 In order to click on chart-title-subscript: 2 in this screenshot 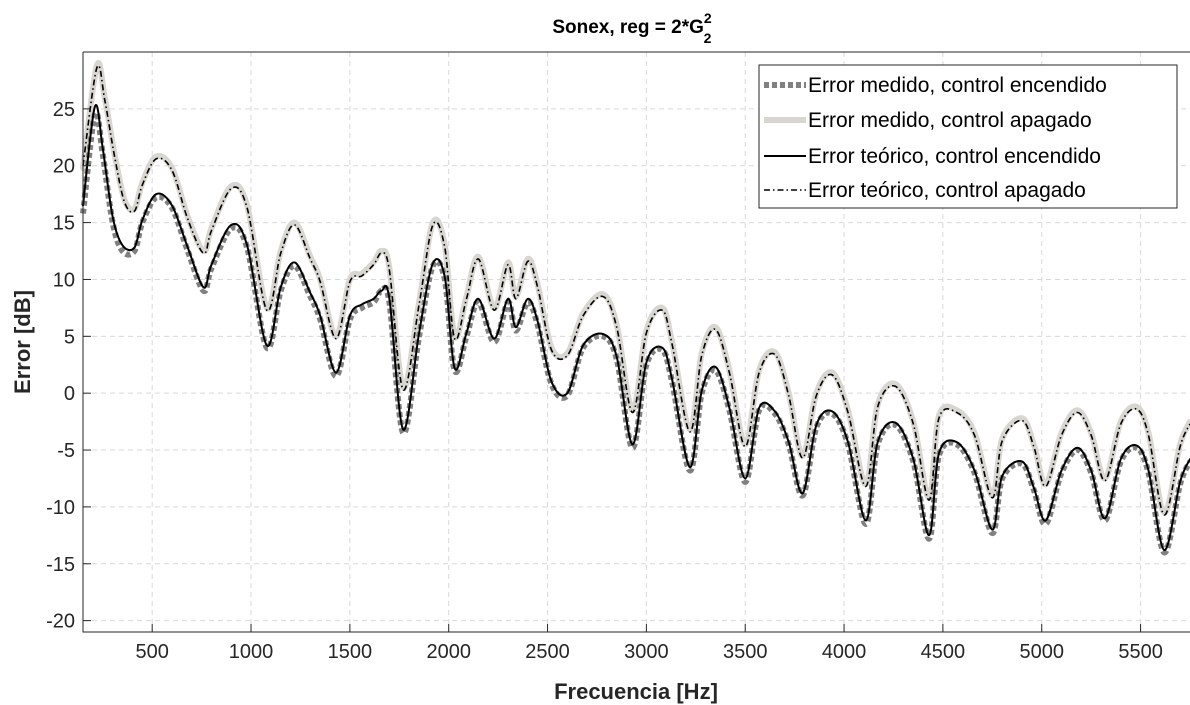, I will do `click(708, 38)`.